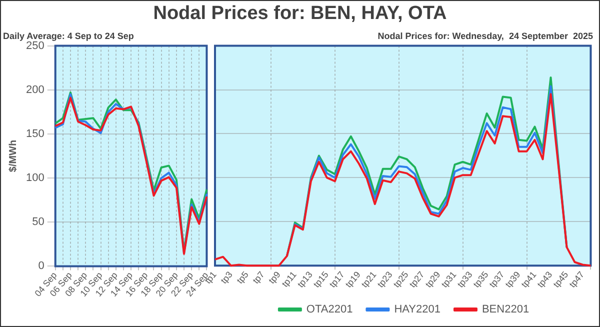 The width and height of the screenshot is (600, 327). I want to click on y-tick-label: 100, so click(35, 178).